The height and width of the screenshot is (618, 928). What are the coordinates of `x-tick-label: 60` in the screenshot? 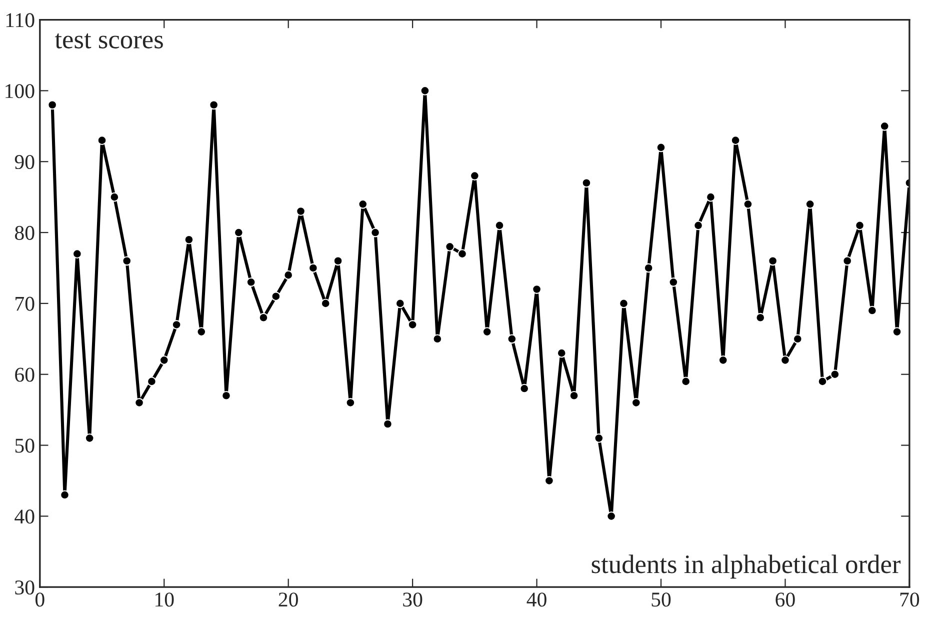 It's located at (785, 599).